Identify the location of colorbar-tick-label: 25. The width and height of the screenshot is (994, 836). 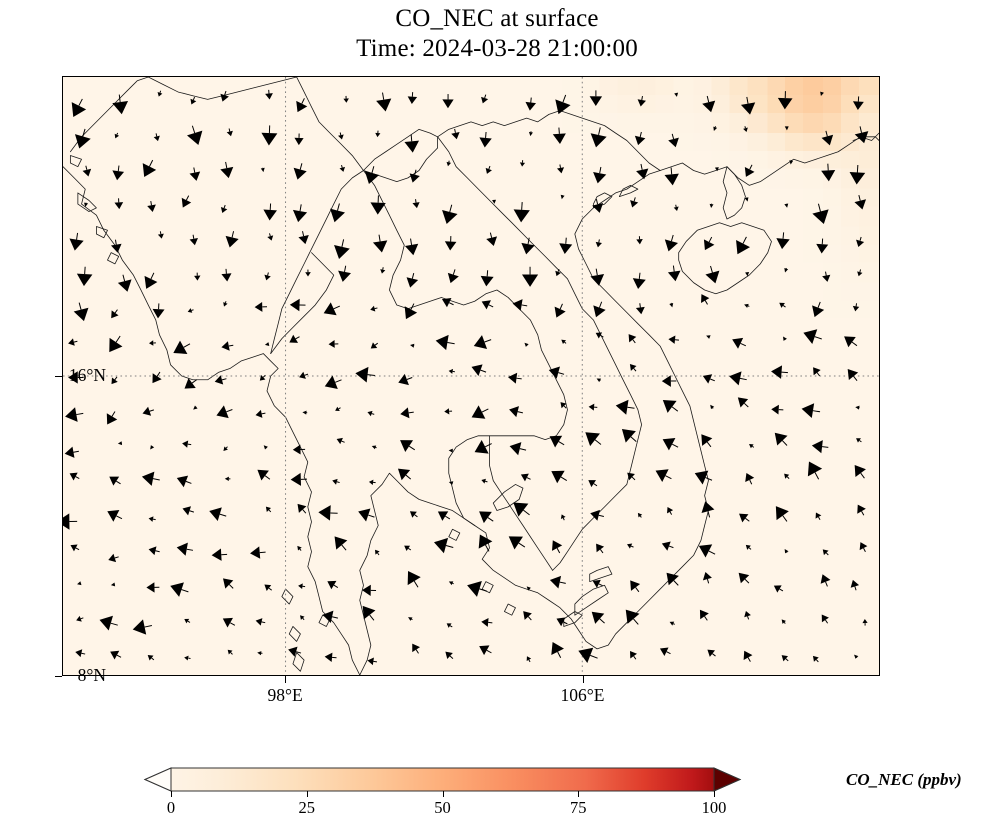
(307, 807).